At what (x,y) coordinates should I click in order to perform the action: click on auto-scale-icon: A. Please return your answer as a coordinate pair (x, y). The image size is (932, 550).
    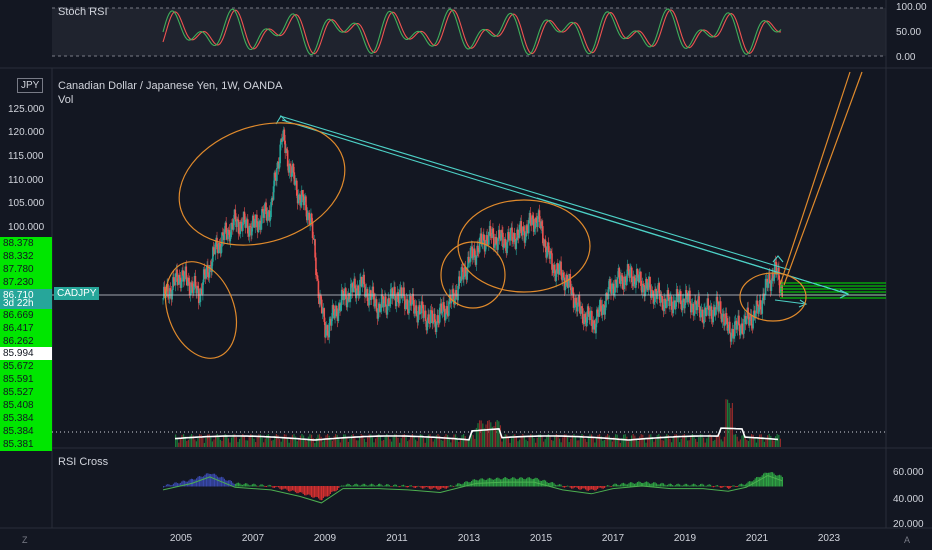
    Looking at the image, I should click on (907, 540).